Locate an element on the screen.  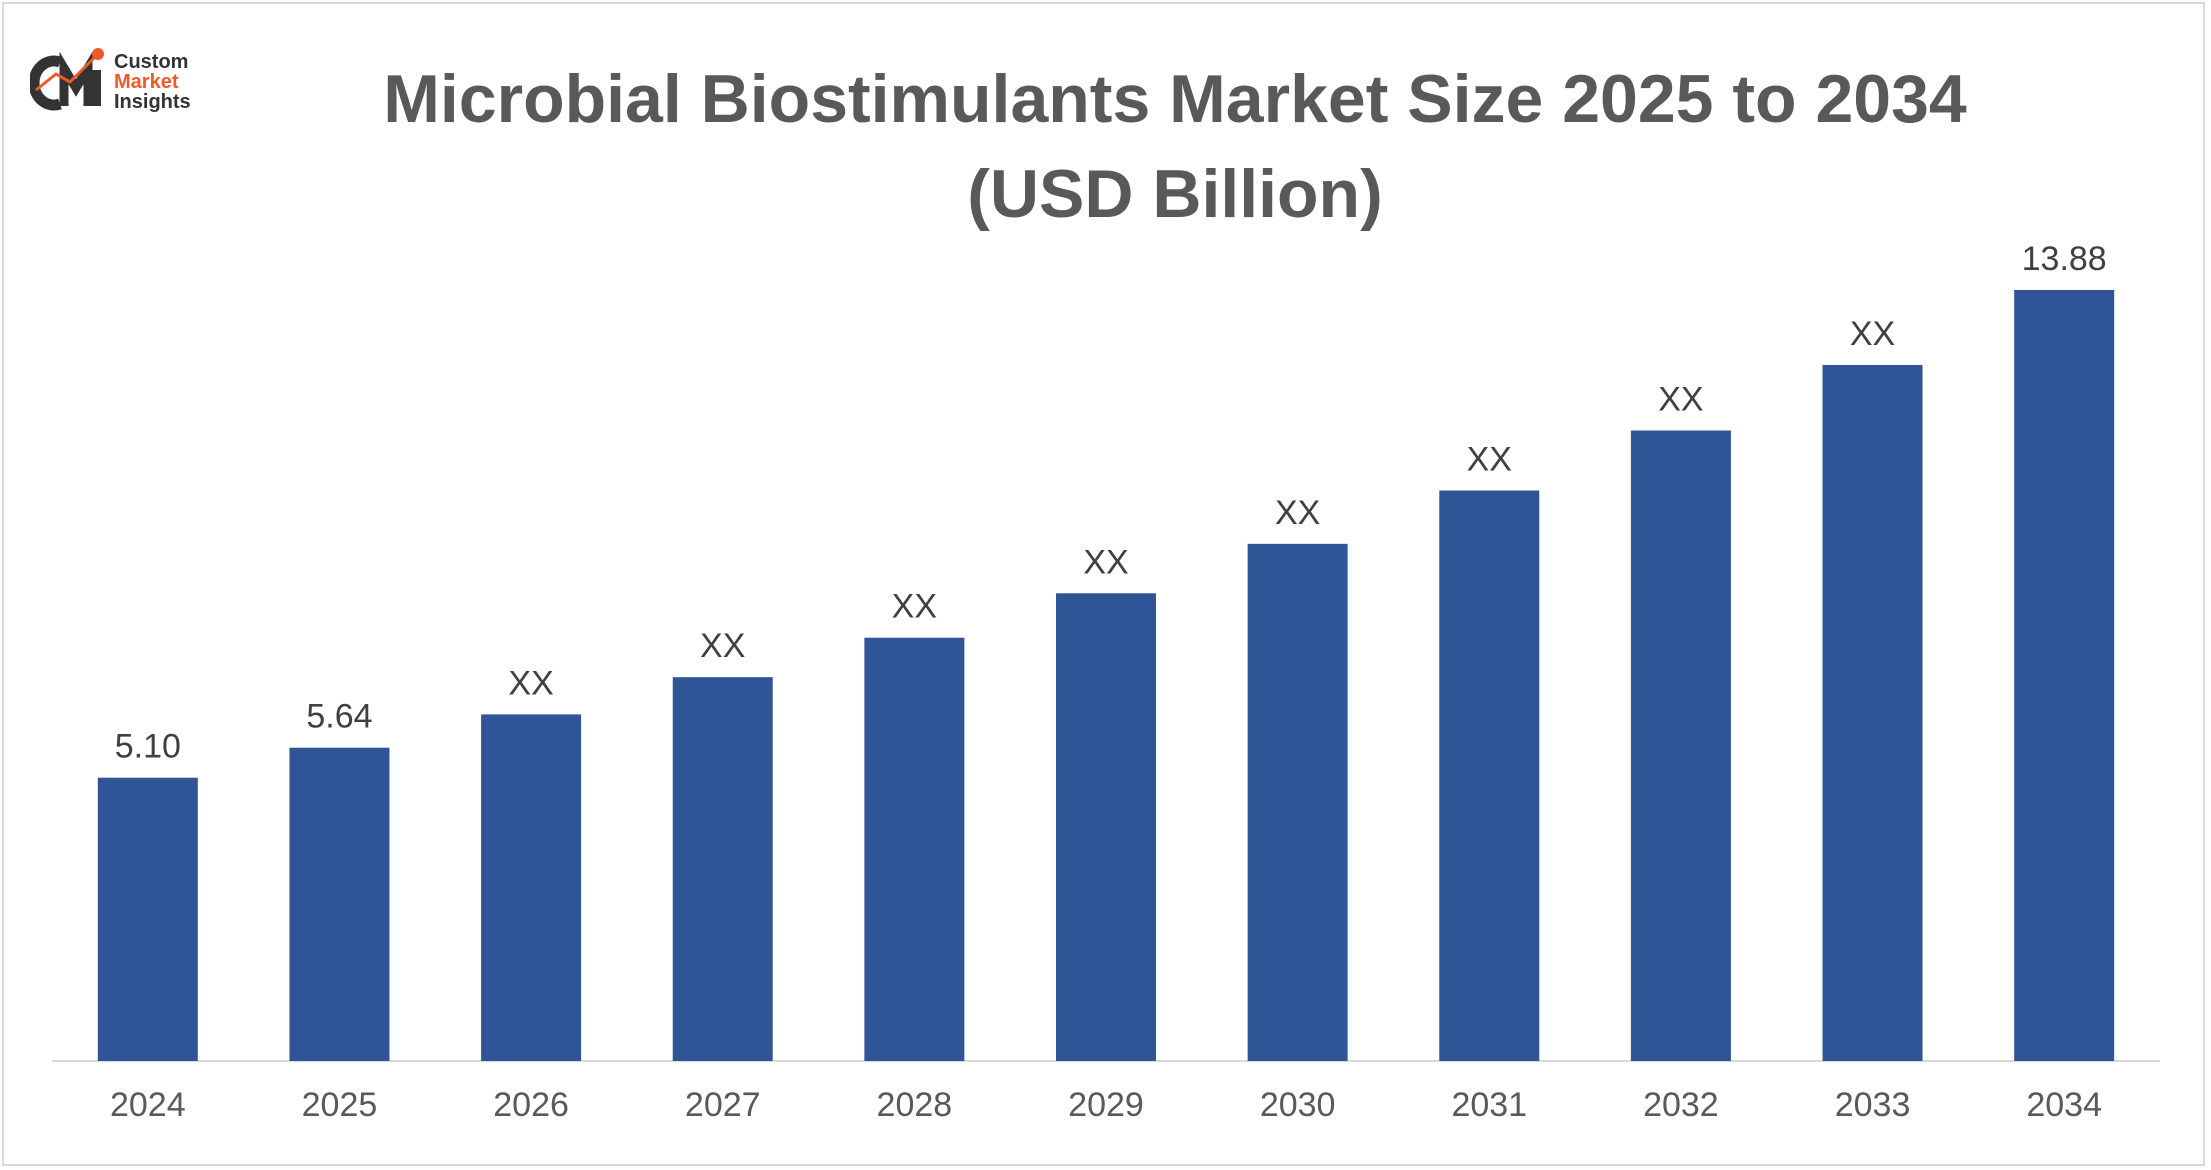
bar-2033 is located at coordinates (1872, 712).